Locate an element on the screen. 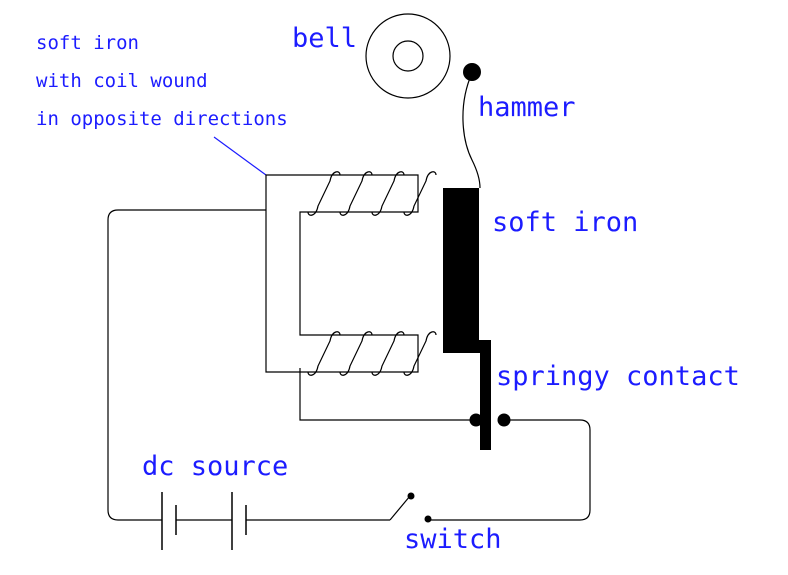  coil-note-line-2: with coil wound is located at coordinates (122, 81).